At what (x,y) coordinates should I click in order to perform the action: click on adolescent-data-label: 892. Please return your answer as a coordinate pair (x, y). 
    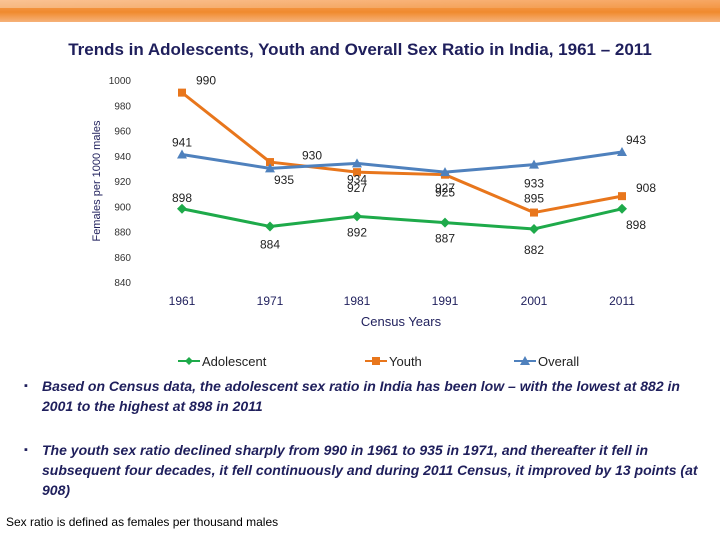
    Looking at the image, I should click on (357, 232).